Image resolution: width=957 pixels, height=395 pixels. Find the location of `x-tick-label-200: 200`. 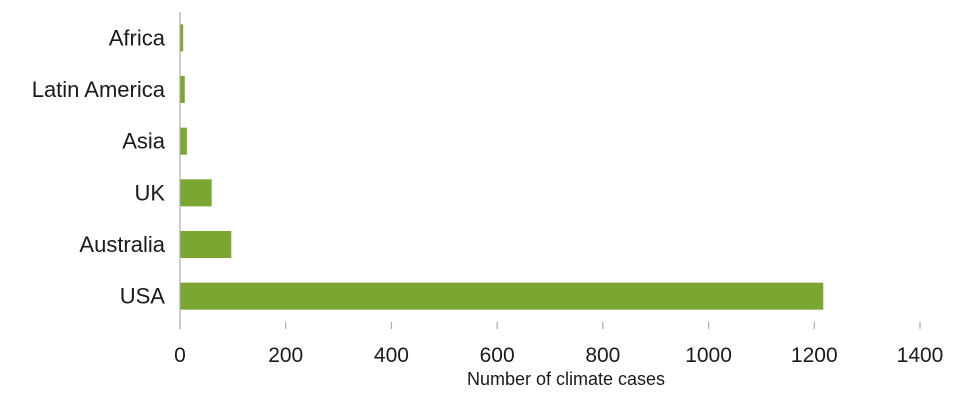

x-tick-label-200: 200 is located at coordinates (285, 355).